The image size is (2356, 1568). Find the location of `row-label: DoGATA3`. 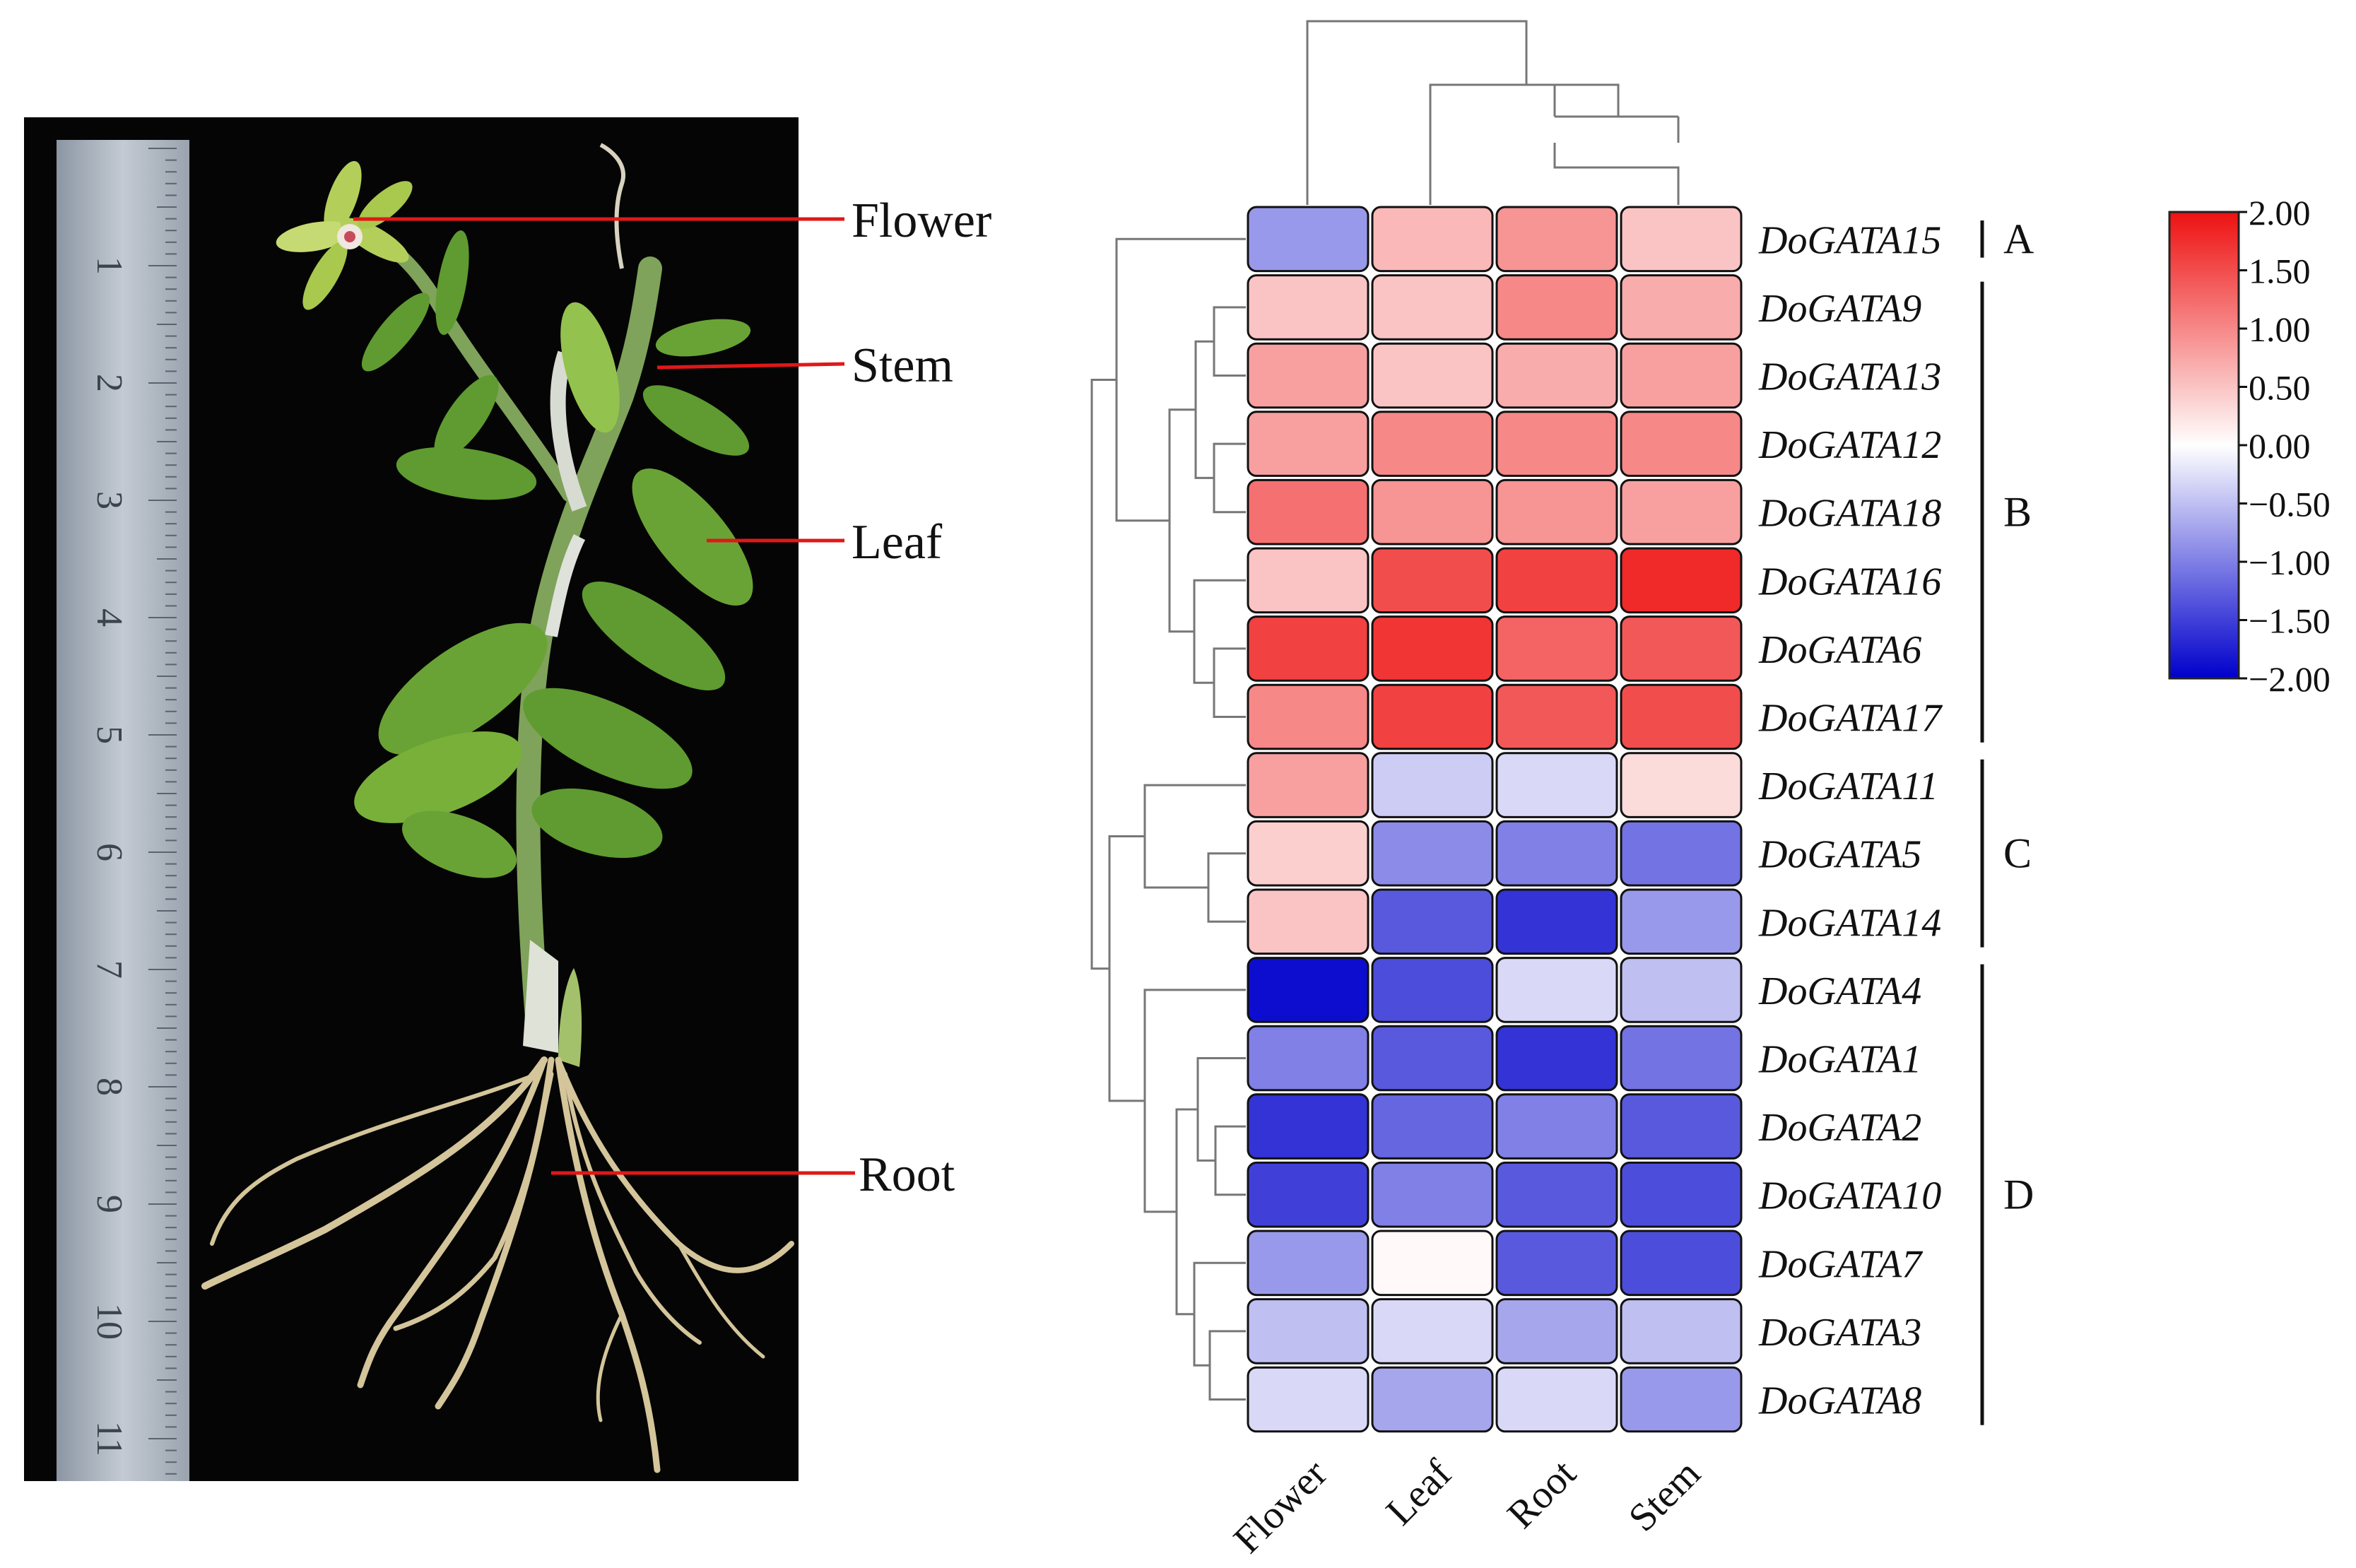

row-label: DoGATA3 is located at coordinates (1840, 1333).